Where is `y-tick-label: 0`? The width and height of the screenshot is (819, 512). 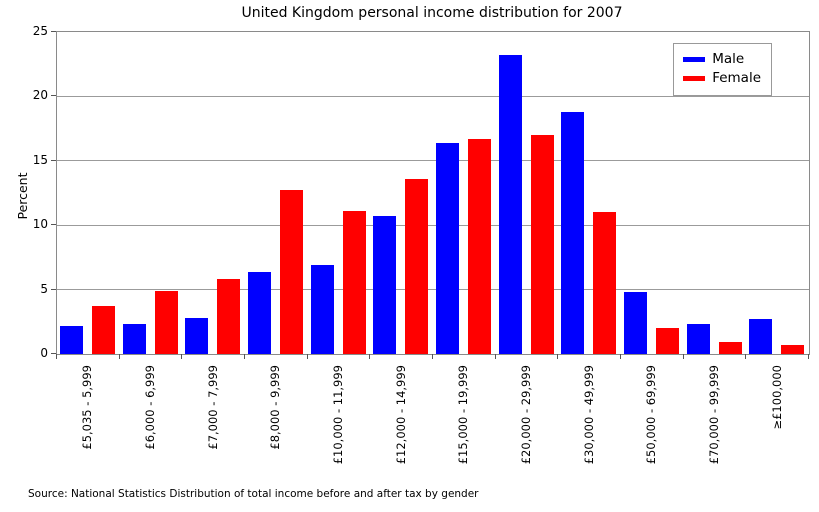 y-tick-label: 0 is located at coordinates (44, 353).